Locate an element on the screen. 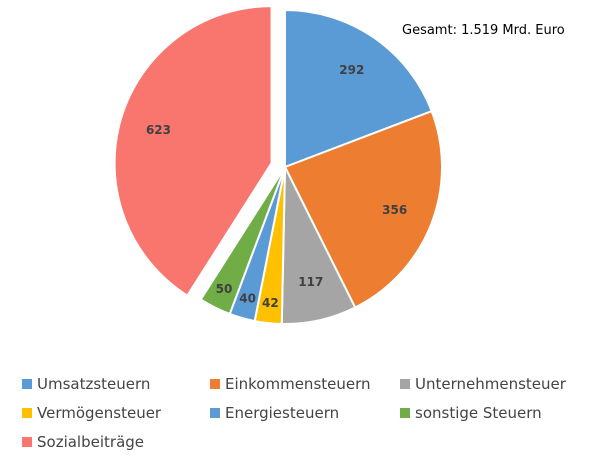 The image size is (600, 463). data-label-energiesteuern: 40 is located at coordinates (247, 298).